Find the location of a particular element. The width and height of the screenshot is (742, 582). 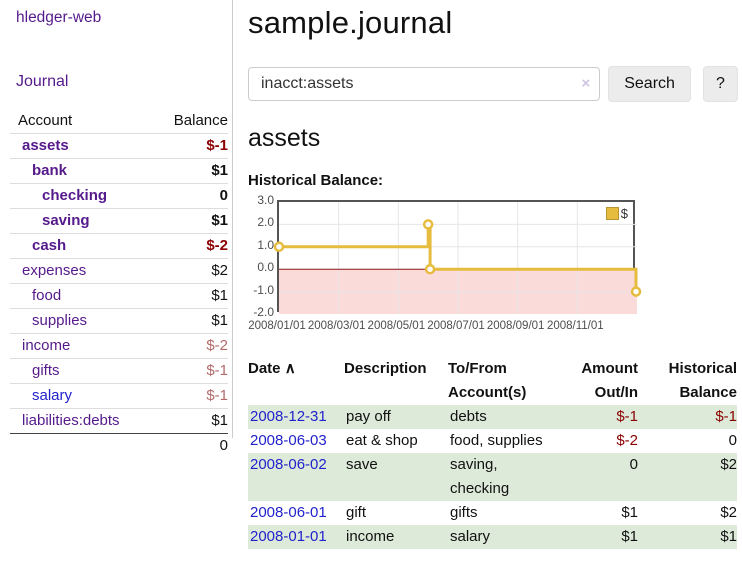

table-row: 2008-06-02 save saving, checking 0 $2 is located at coordinates (492, 477).